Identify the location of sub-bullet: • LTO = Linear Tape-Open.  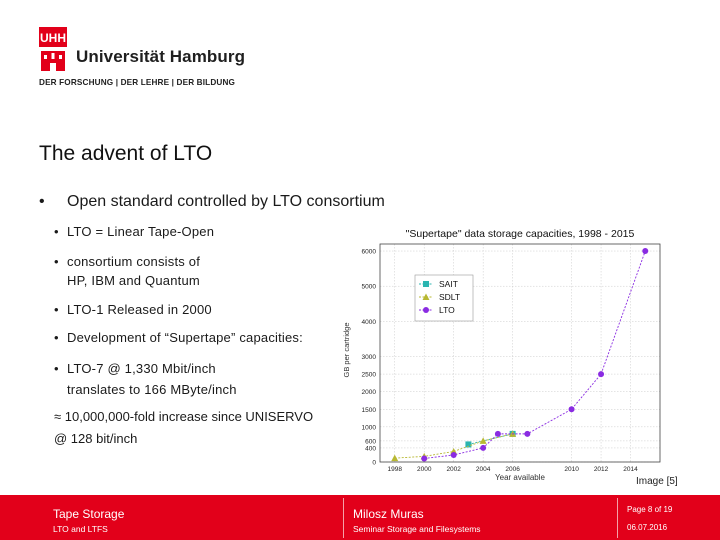
(134, 231).